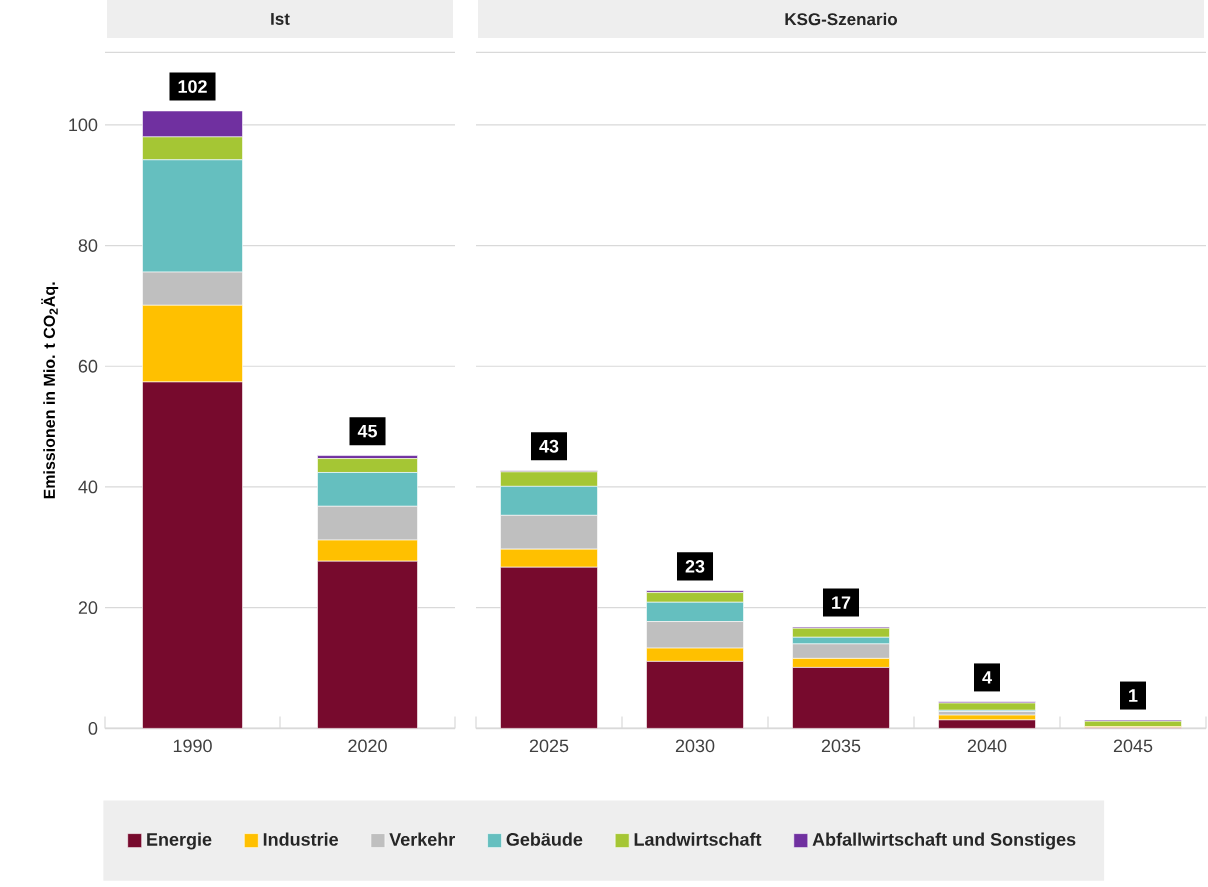 Image resolution: width=1208 pixels, height=887 pixels. What do you see at coordinates (192, 86) in the screenshot?
I see `total-label: 102` at bounding box center [192, 86].